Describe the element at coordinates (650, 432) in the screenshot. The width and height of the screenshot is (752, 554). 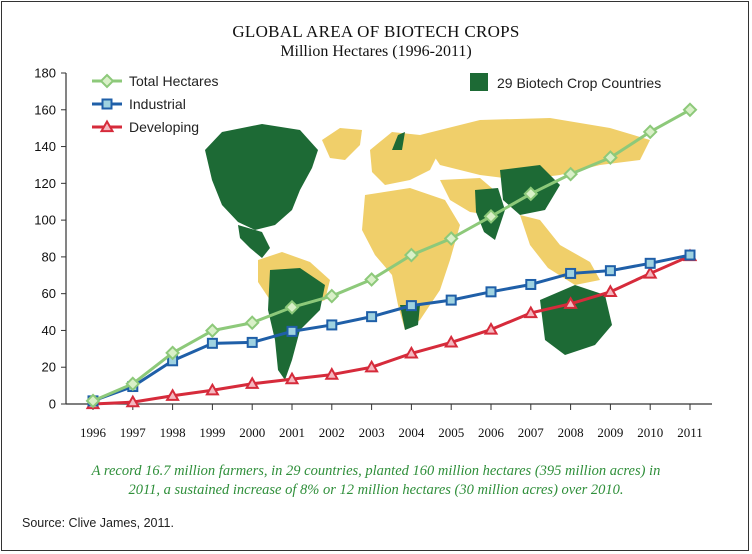
I see `x-tick-label: 2010` at that location.